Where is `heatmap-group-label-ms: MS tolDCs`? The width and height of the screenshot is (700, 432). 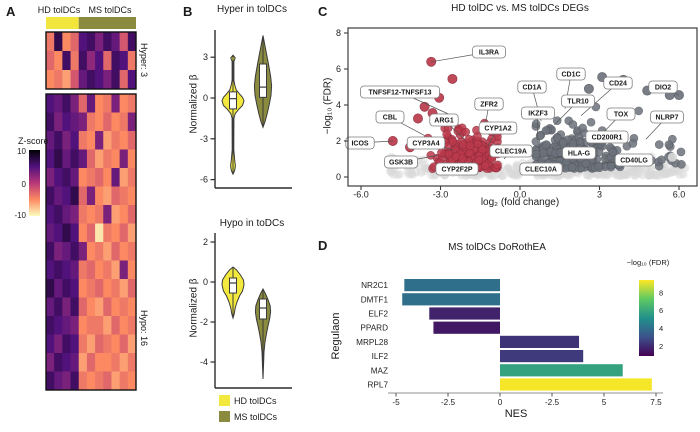
heatmap-group-label-ms: MS tolDCs is located at coordinates (110, 10).